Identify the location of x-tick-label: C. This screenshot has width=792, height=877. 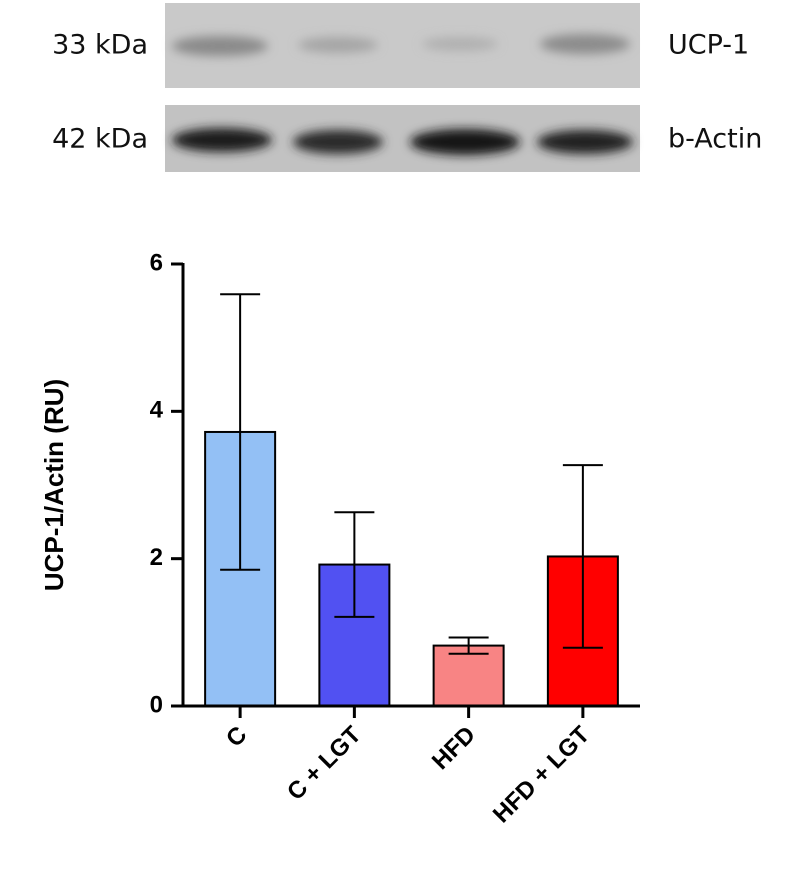
(236, 736).